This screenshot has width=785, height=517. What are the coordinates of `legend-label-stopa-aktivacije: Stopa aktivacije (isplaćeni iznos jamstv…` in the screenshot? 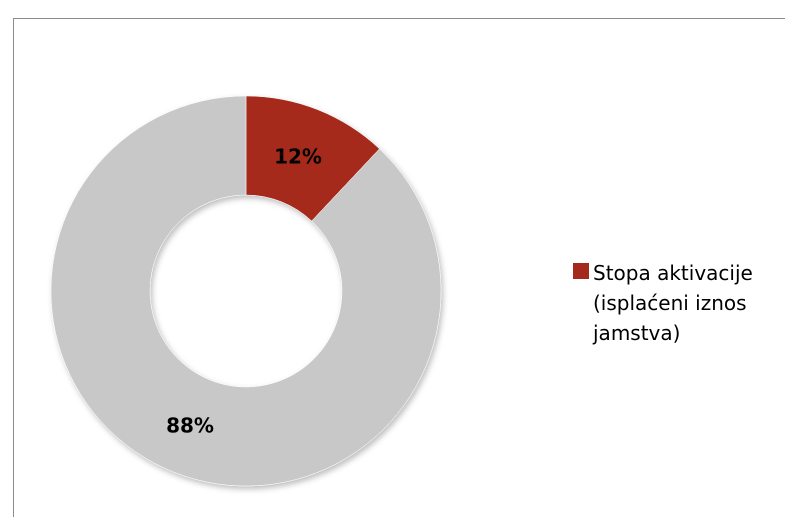 It's located at (673, 303).